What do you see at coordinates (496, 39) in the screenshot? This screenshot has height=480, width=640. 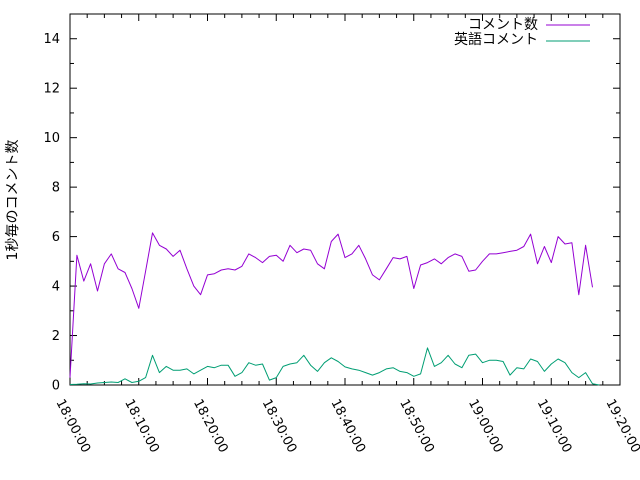 I see `legend-label: 英語コメント` at bounding box center [496, 39].